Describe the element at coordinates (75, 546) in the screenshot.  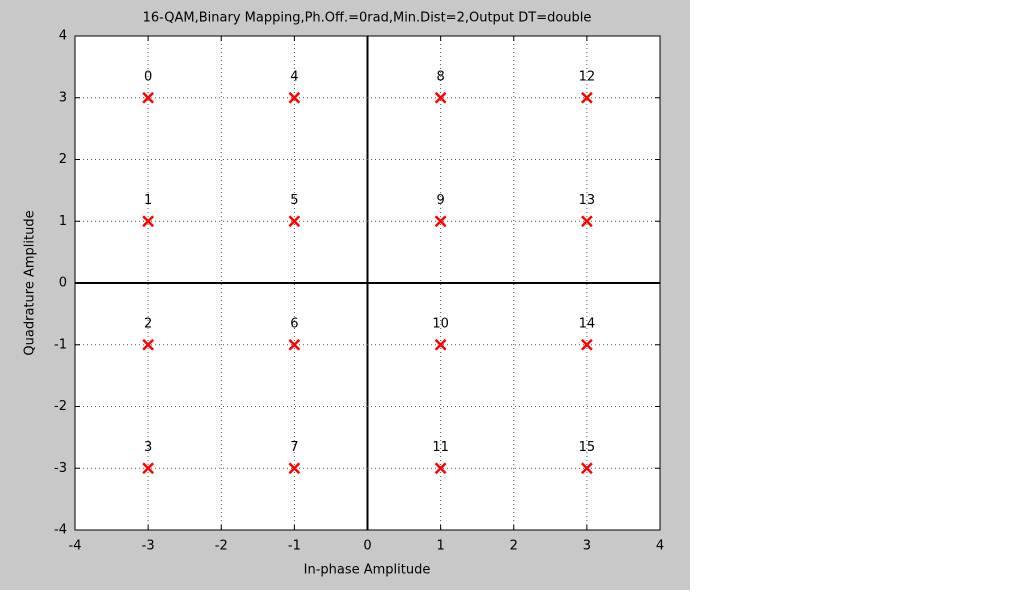
I see `x-tick-label: -4` at that location.